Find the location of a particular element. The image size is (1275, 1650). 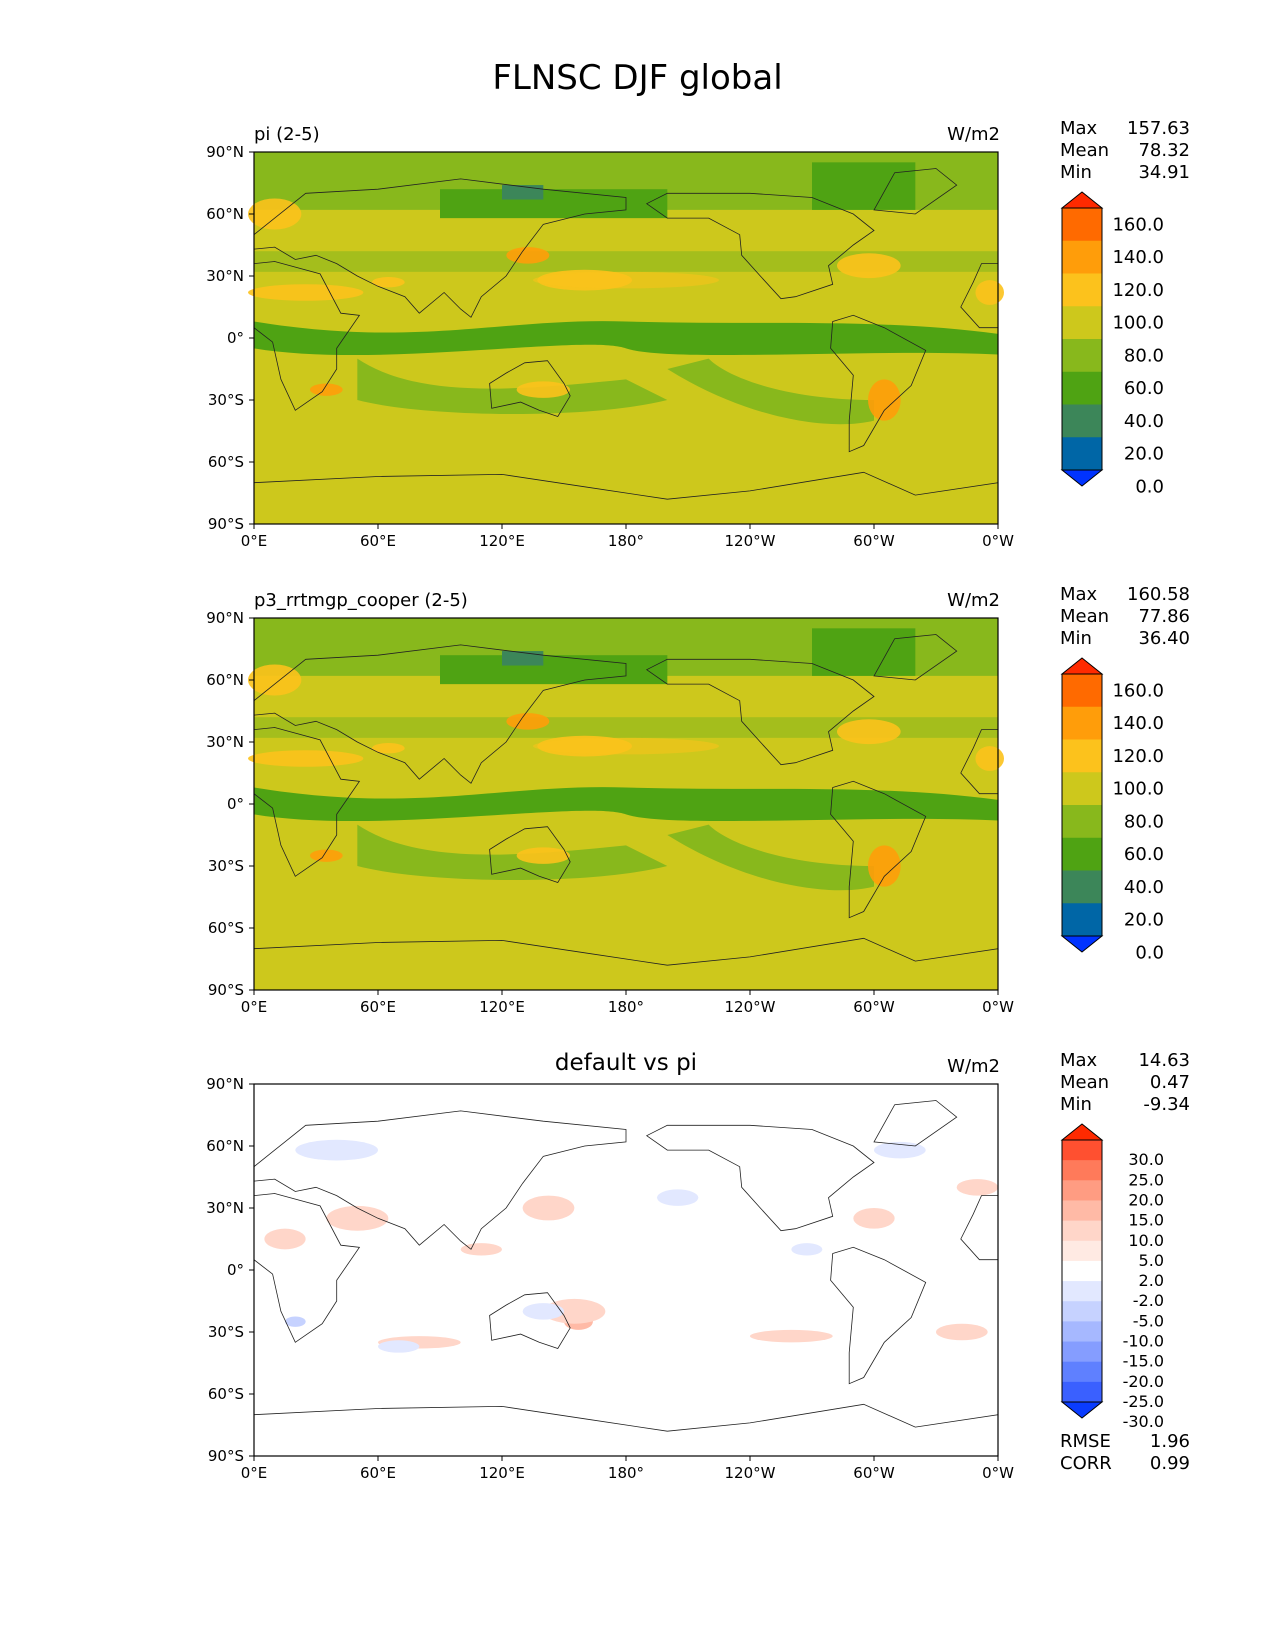

colorbar-extend-min is located at coordinates (1082, 478).